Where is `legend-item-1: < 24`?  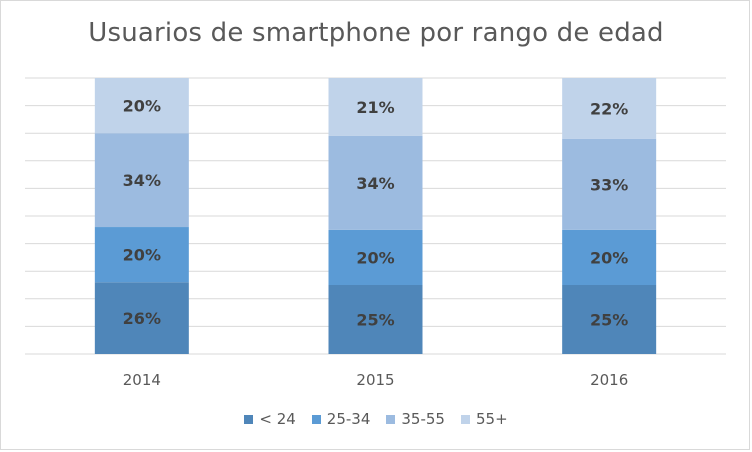 legend-item-1: < 24 is located at coordinates (270, 419).